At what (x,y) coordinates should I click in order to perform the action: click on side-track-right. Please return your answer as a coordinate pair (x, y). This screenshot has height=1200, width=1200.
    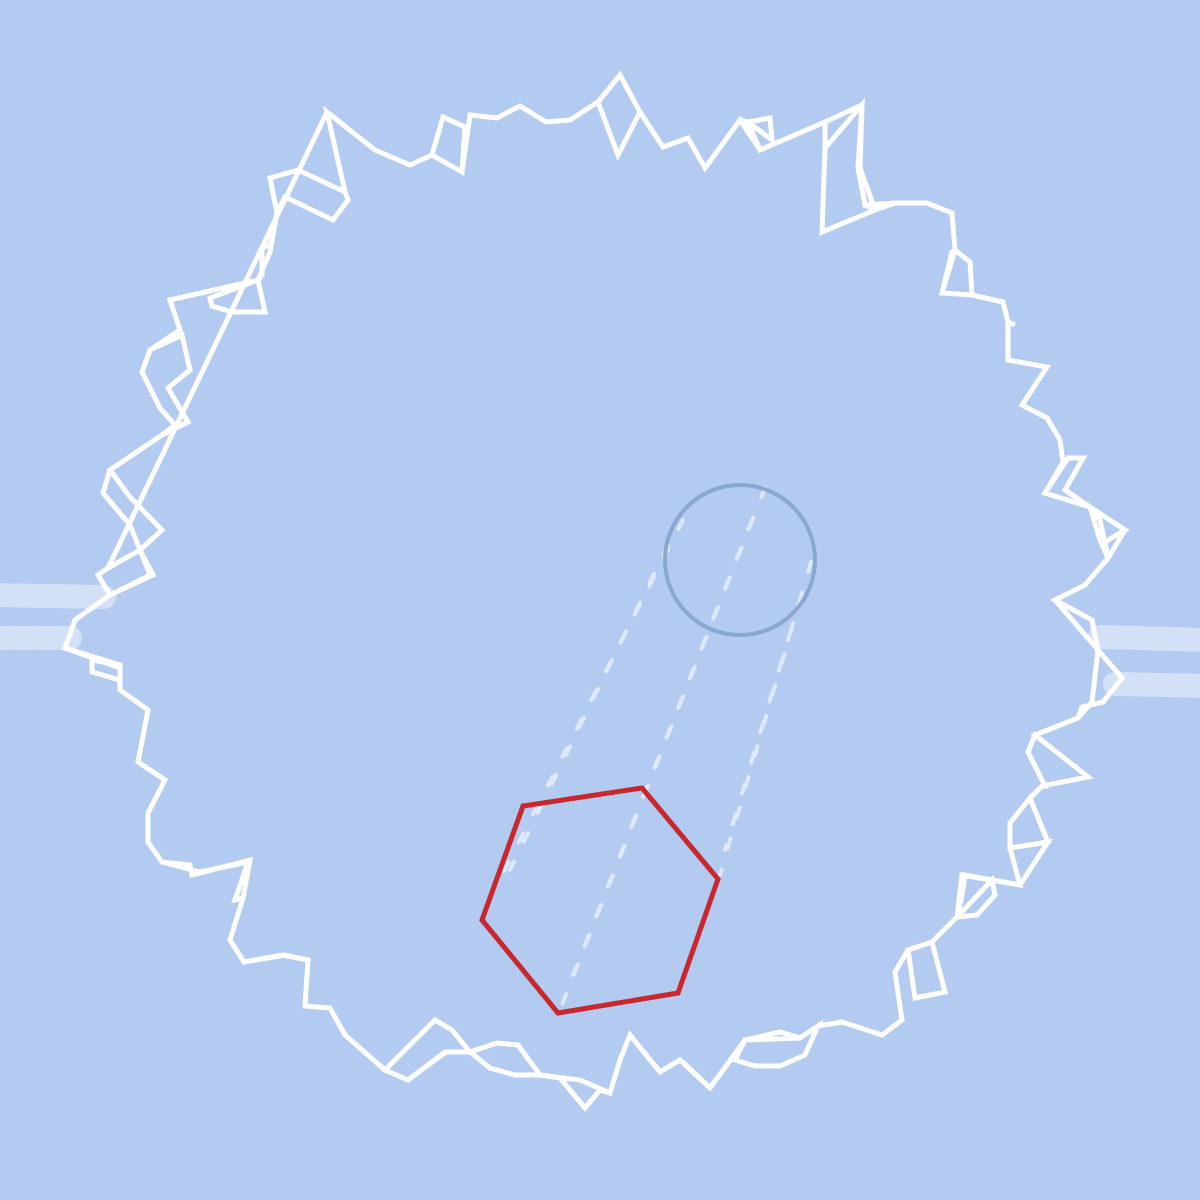
    Looking at the image, I should click on (1144, 661).